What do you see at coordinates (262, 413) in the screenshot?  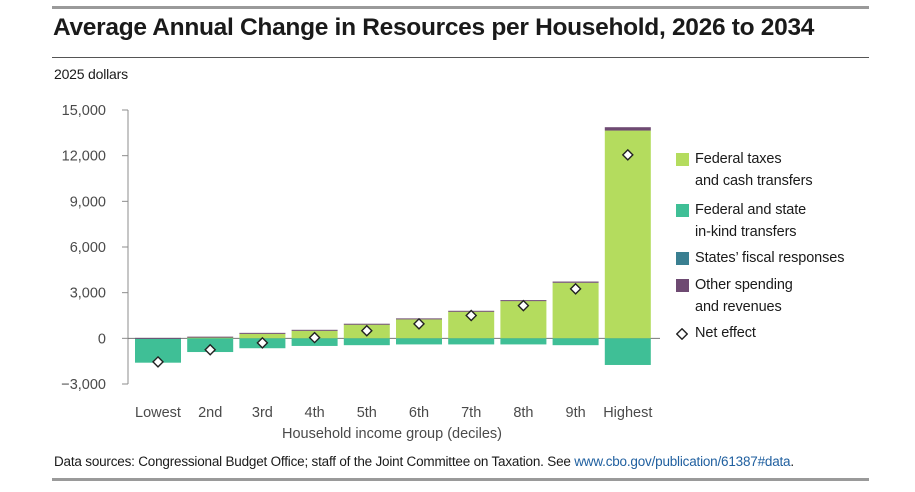 I see `x-tick-label: 3rd` at bounding box center [262, 413].